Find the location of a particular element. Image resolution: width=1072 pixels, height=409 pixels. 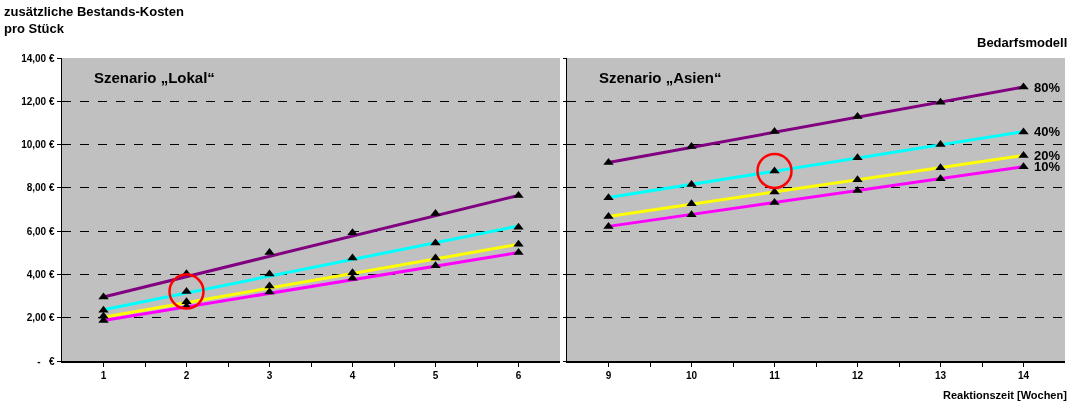

y-tick-label: 14,00 € is located at coordinates (38, 58).